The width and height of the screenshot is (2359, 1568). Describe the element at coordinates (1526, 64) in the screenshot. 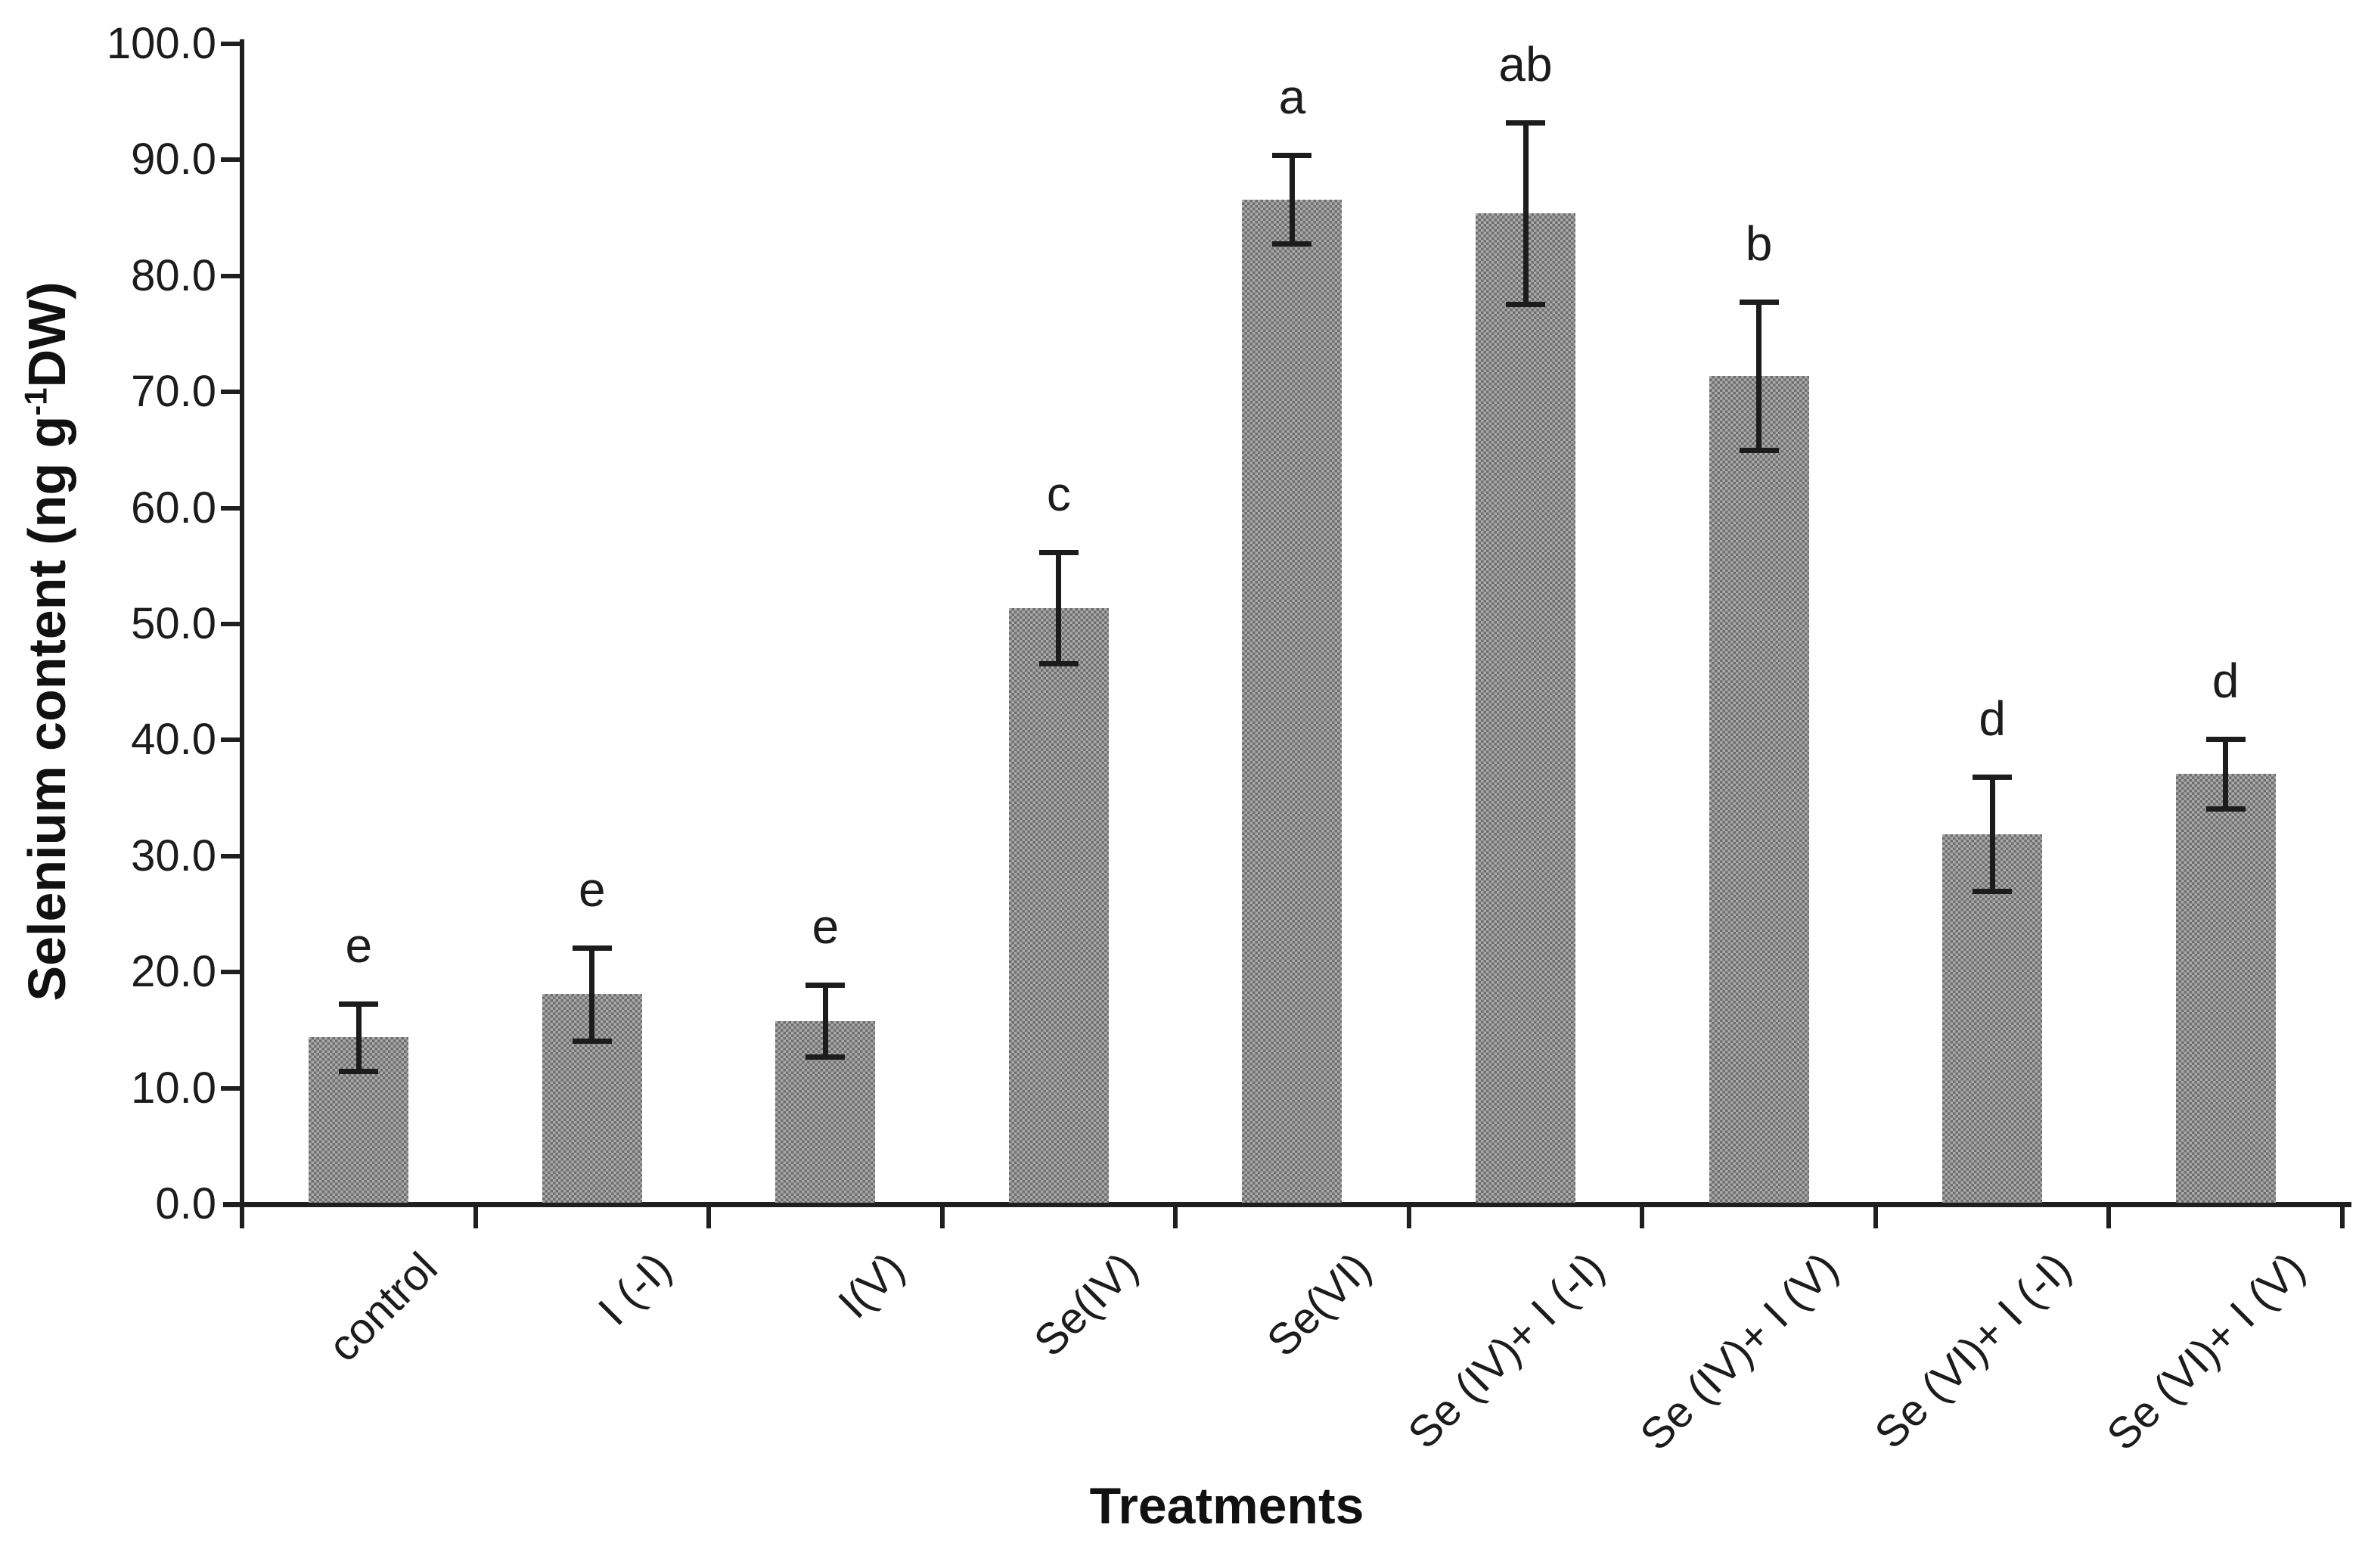

I see `significance-letter: ab` at that location.